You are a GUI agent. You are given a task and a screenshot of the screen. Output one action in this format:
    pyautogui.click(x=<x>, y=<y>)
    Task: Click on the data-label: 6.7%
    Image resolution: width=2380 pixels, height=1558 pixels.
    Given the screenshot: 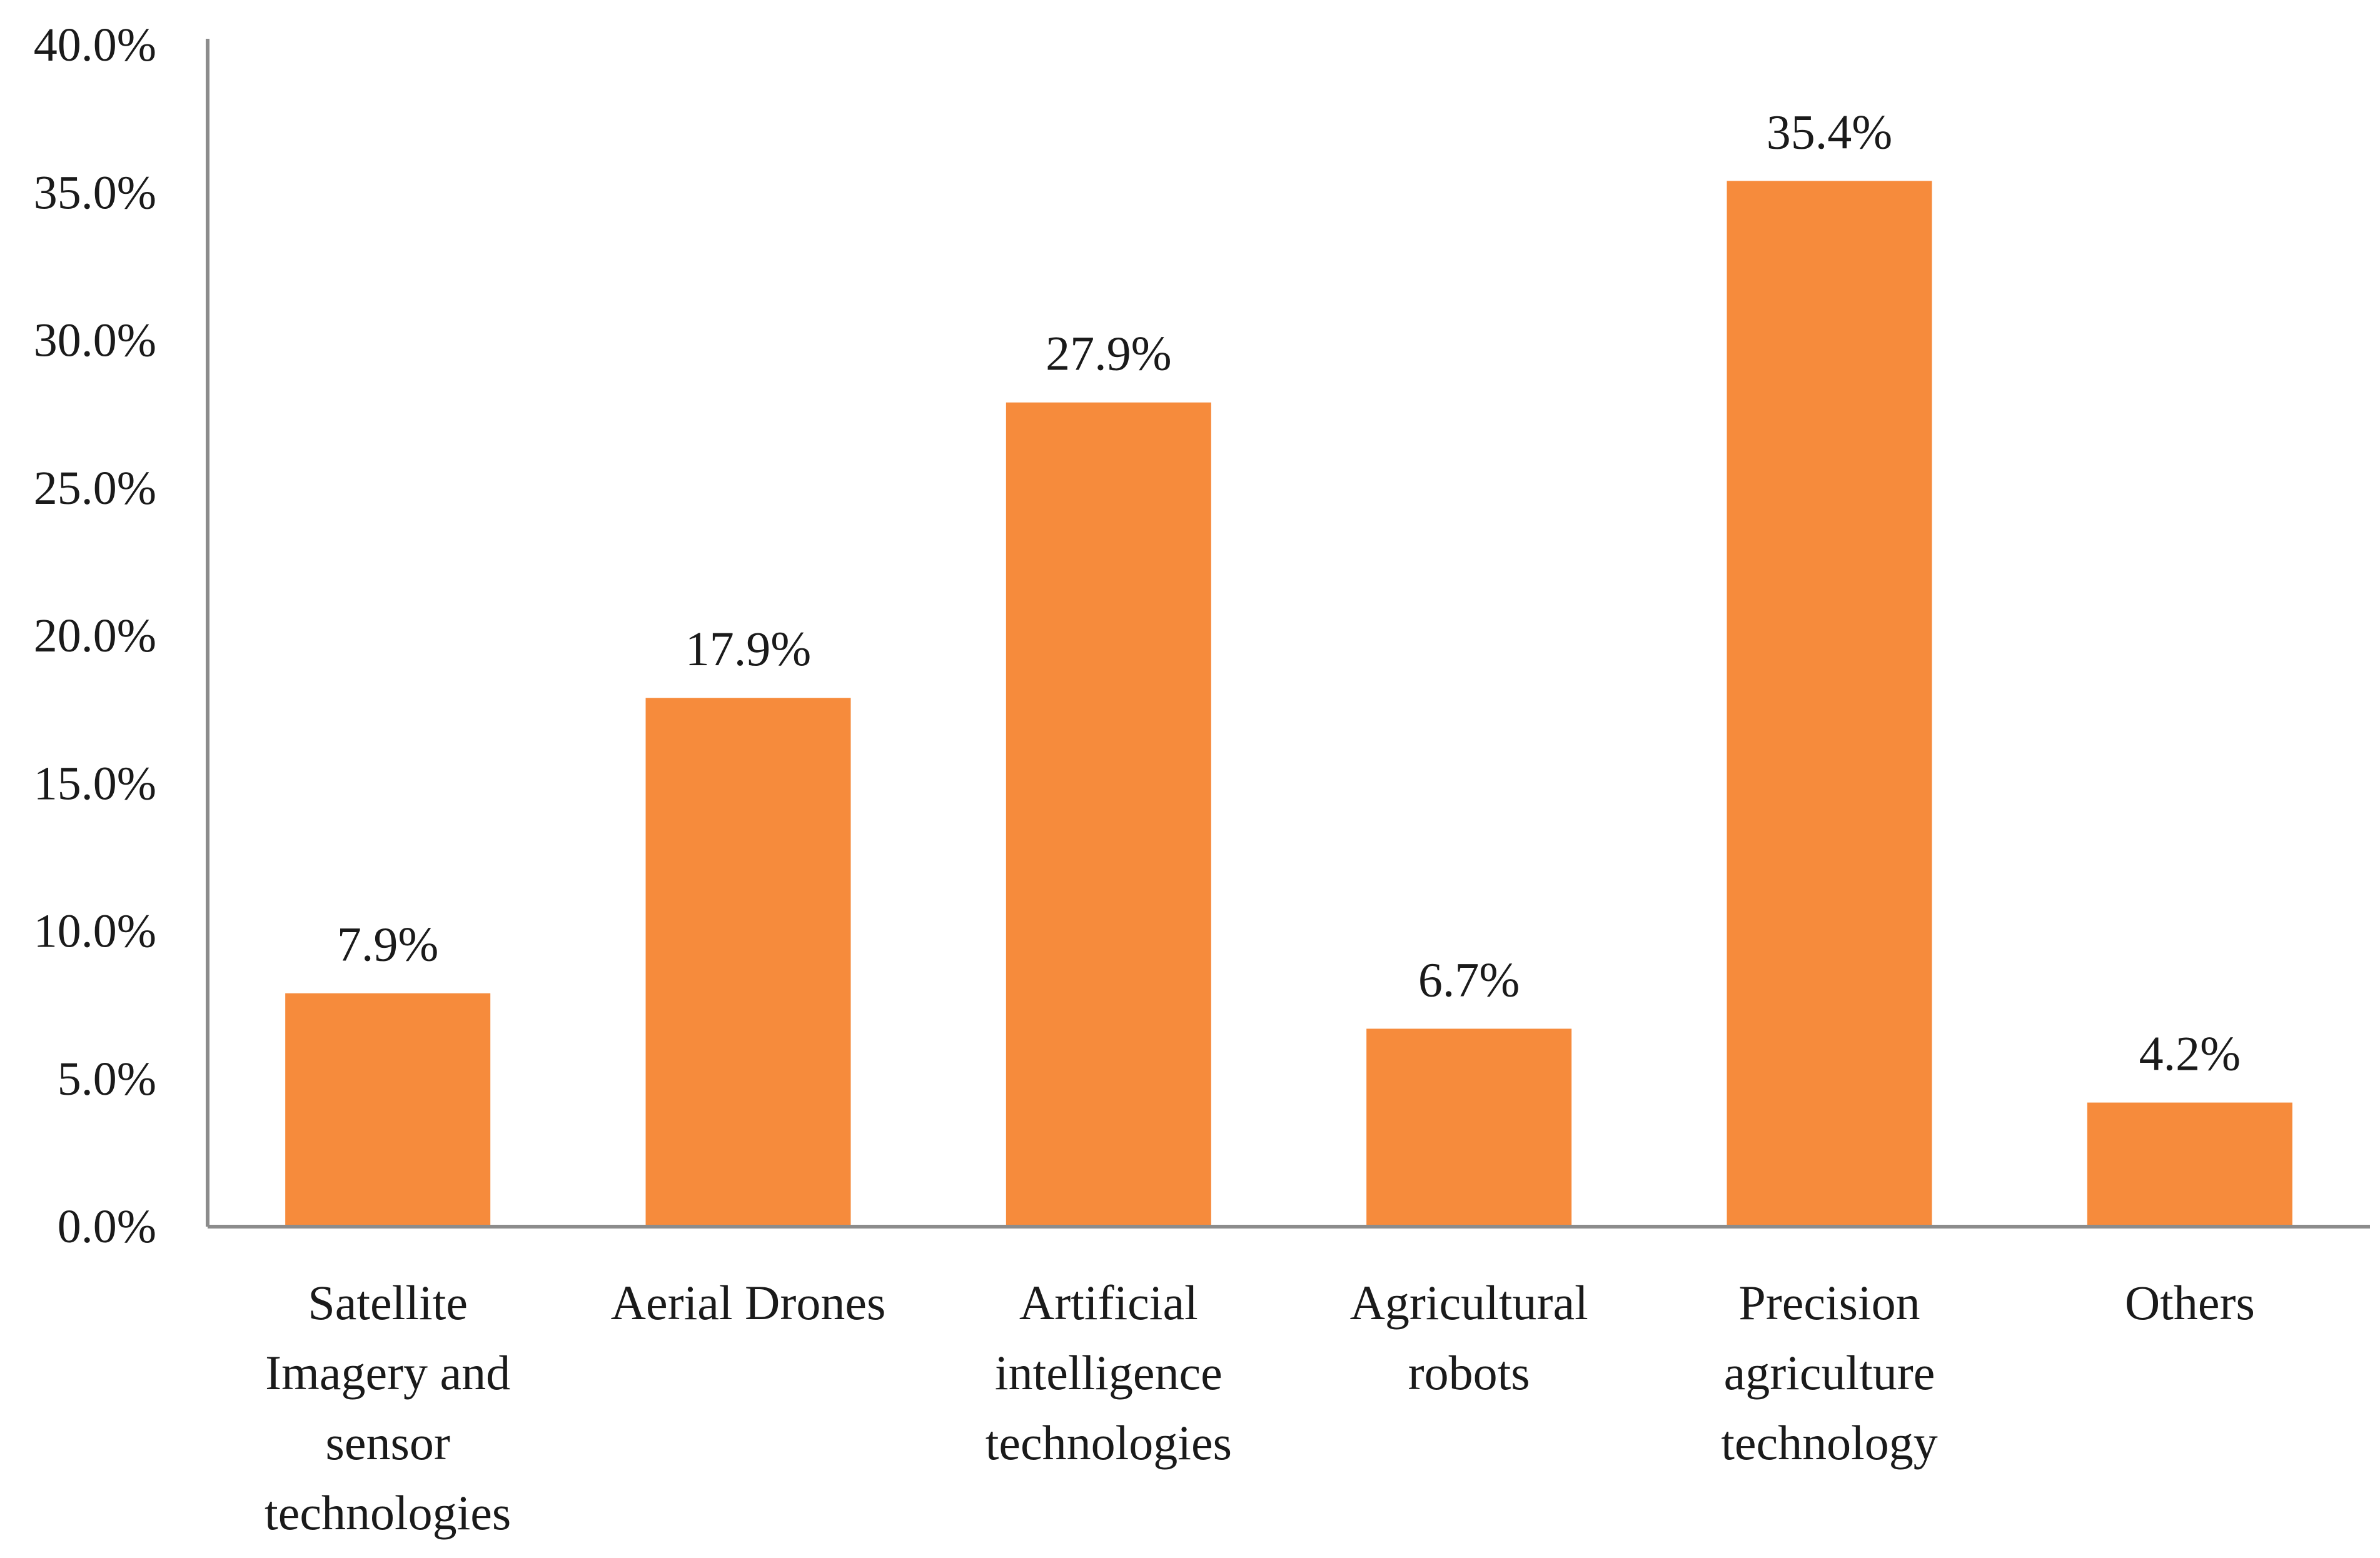 What is the action you would take?
    pyautogui.click(x=1469, y=979)
    